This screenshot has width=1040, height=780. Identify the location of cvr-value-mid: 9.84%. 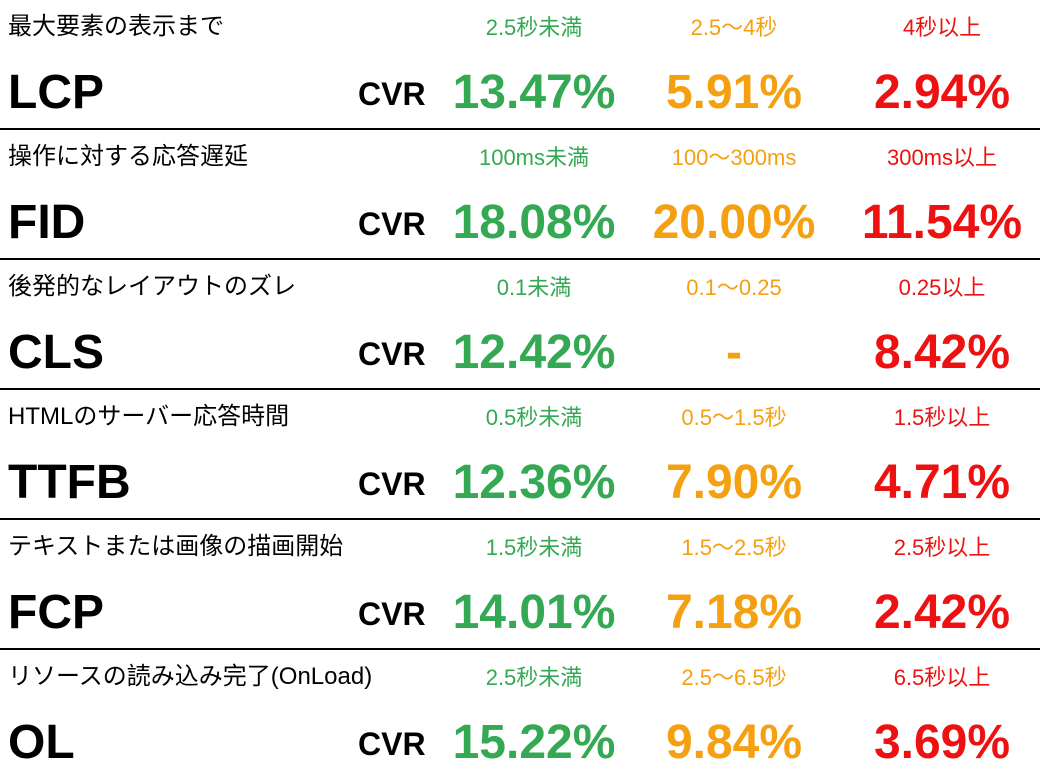
(734, 742).